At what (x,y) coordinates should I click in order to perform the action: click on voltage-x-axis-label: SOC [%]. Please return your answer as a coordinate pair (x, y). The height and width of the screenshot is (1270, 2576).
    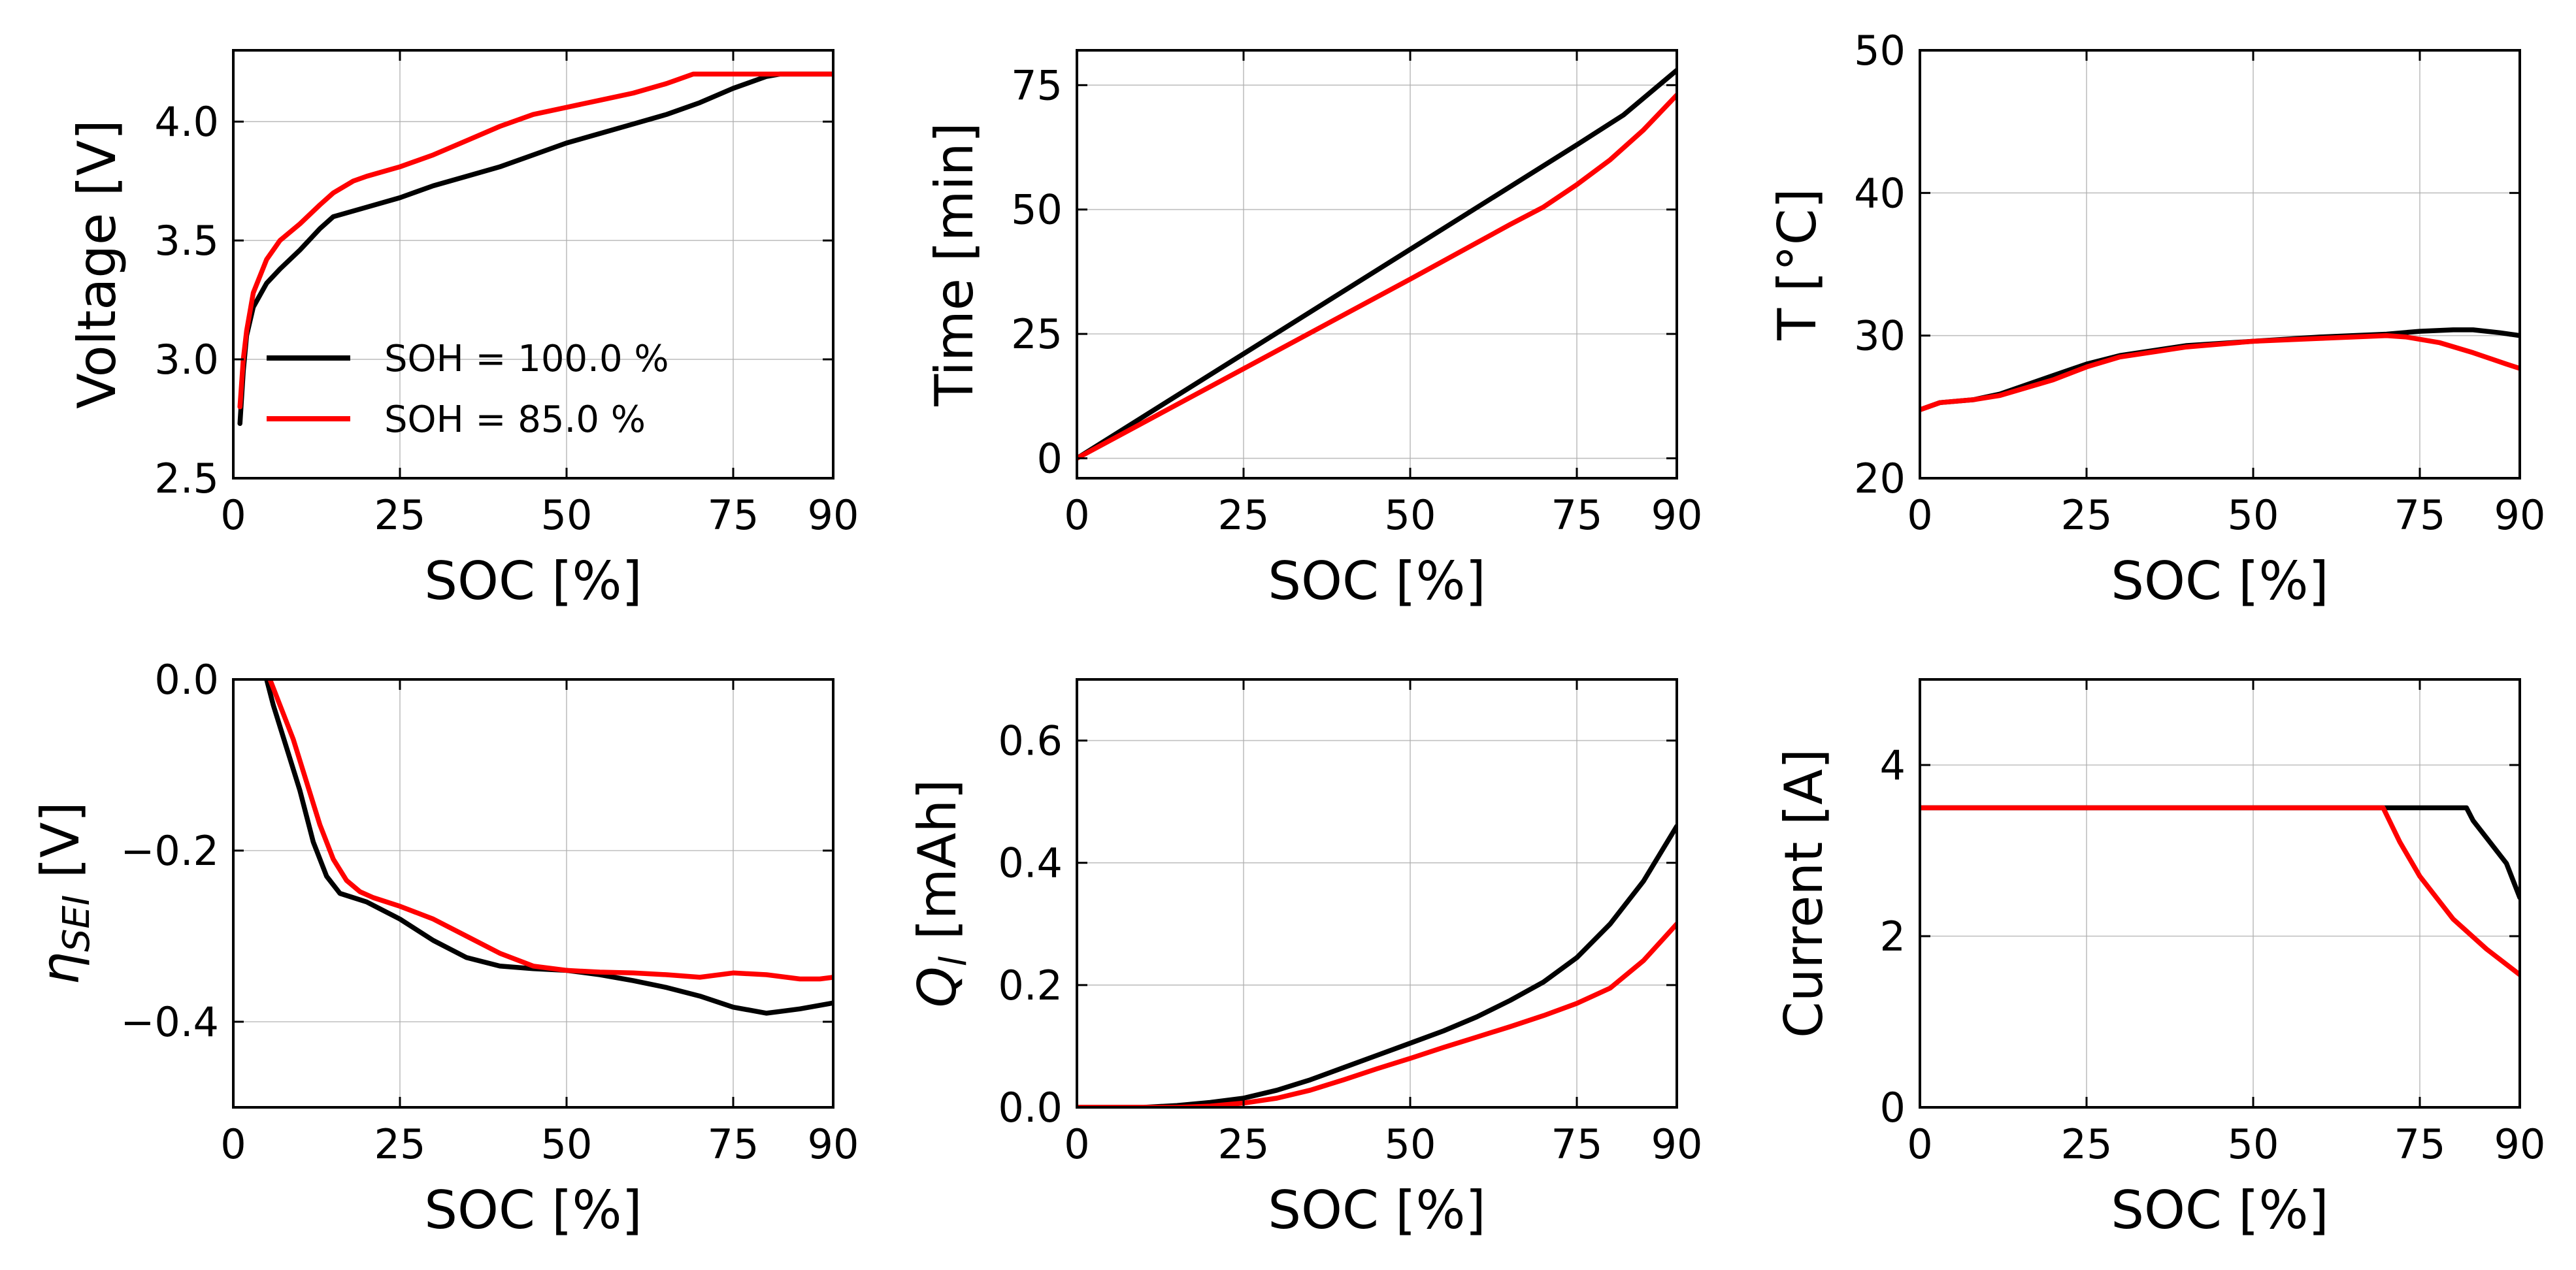
    Looking at the image, I should click on (533, 581).